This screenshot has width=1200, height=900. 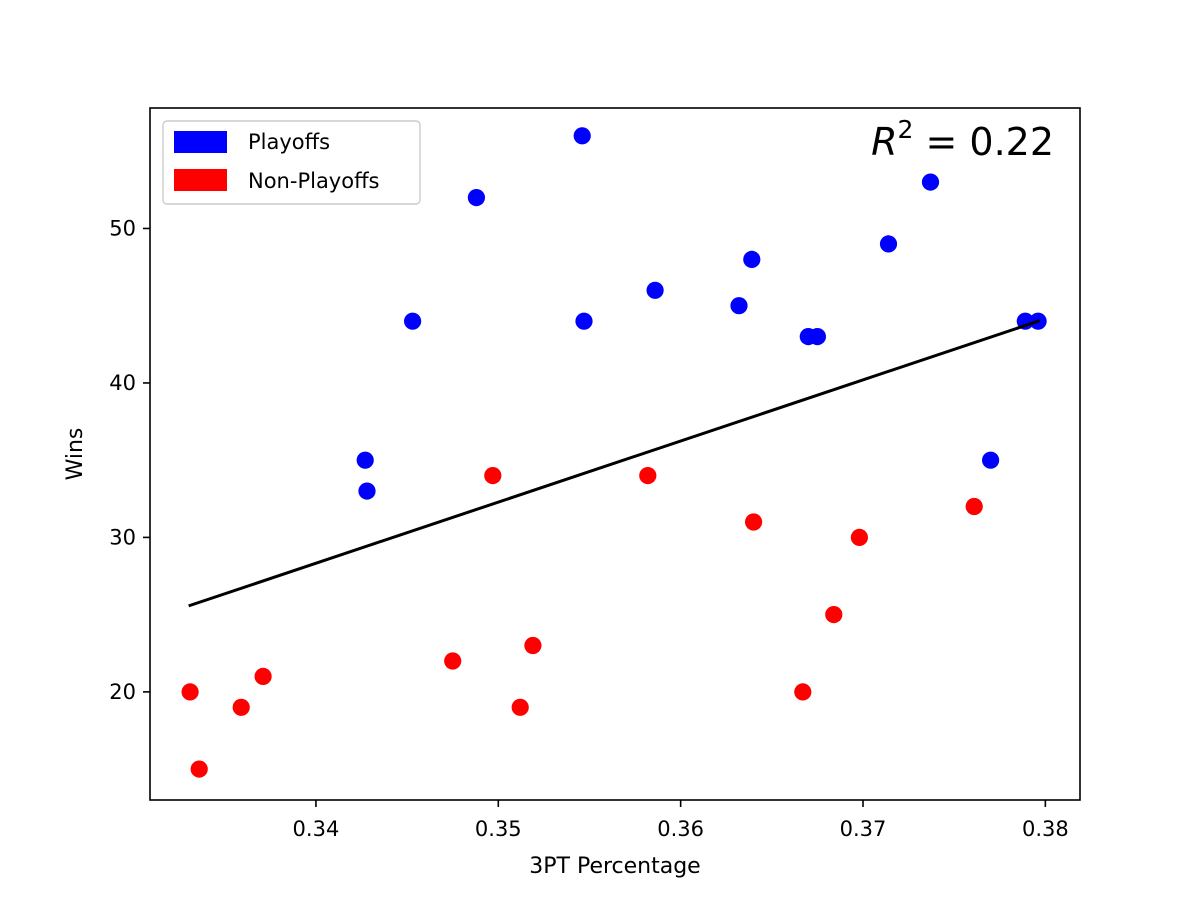 What do you see at coordinates (314, 181) in the screenshot?
I see `legend-label-non-playoffs: Non-Playoffs` at bounding box center [314, 181].